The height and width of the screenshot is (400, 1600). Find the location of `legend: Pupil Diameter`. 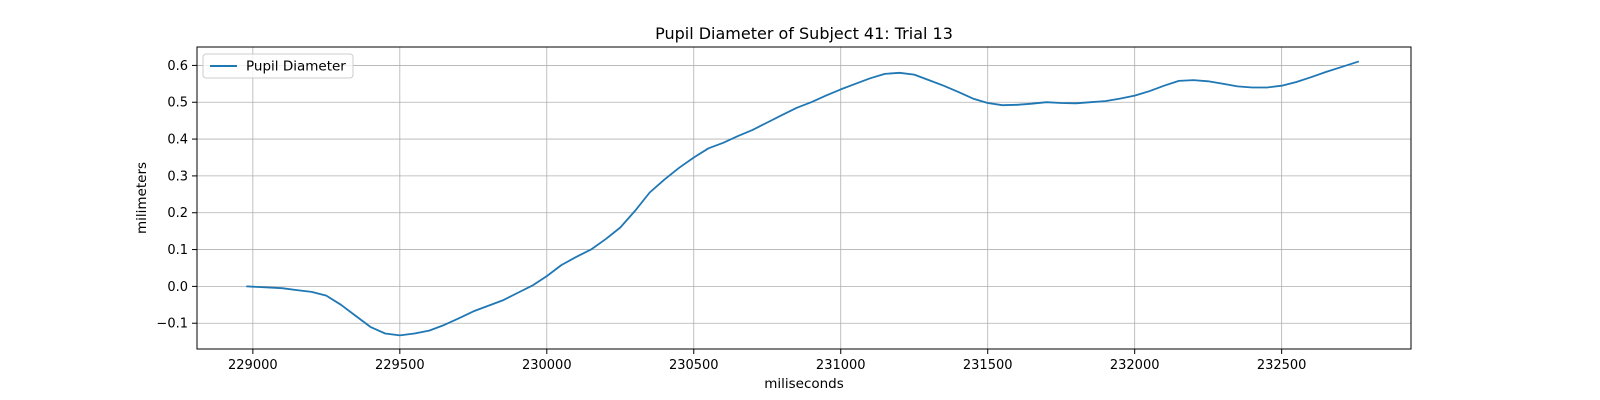

legend: Pupil Diameter is located at coordinates (278, 66).